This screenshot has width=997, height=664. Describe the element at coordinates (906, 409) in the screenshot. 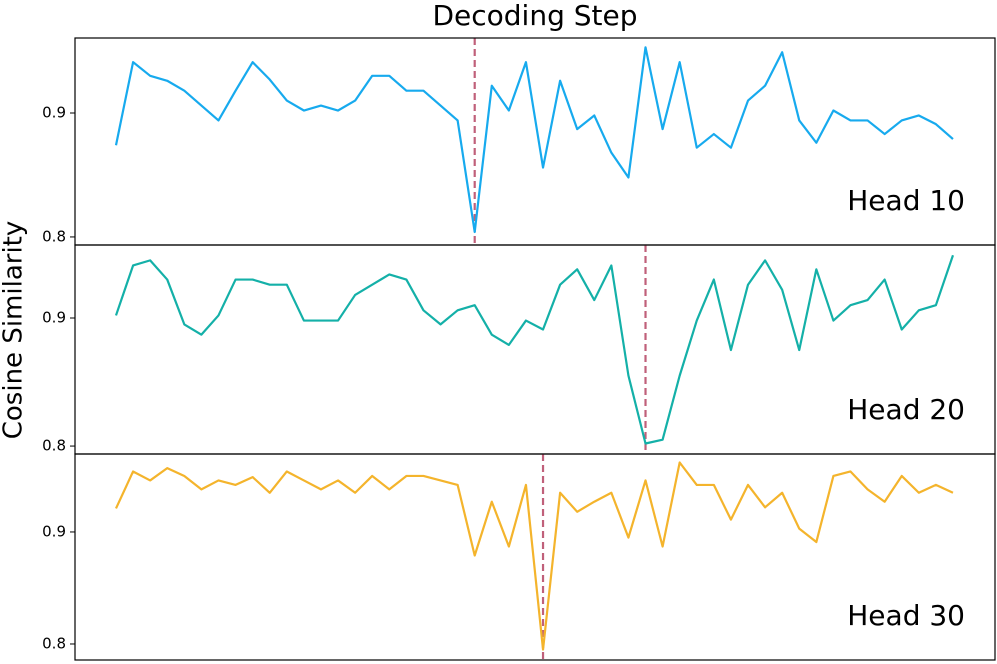

I see `panel-annotation: Head 20` at that location.